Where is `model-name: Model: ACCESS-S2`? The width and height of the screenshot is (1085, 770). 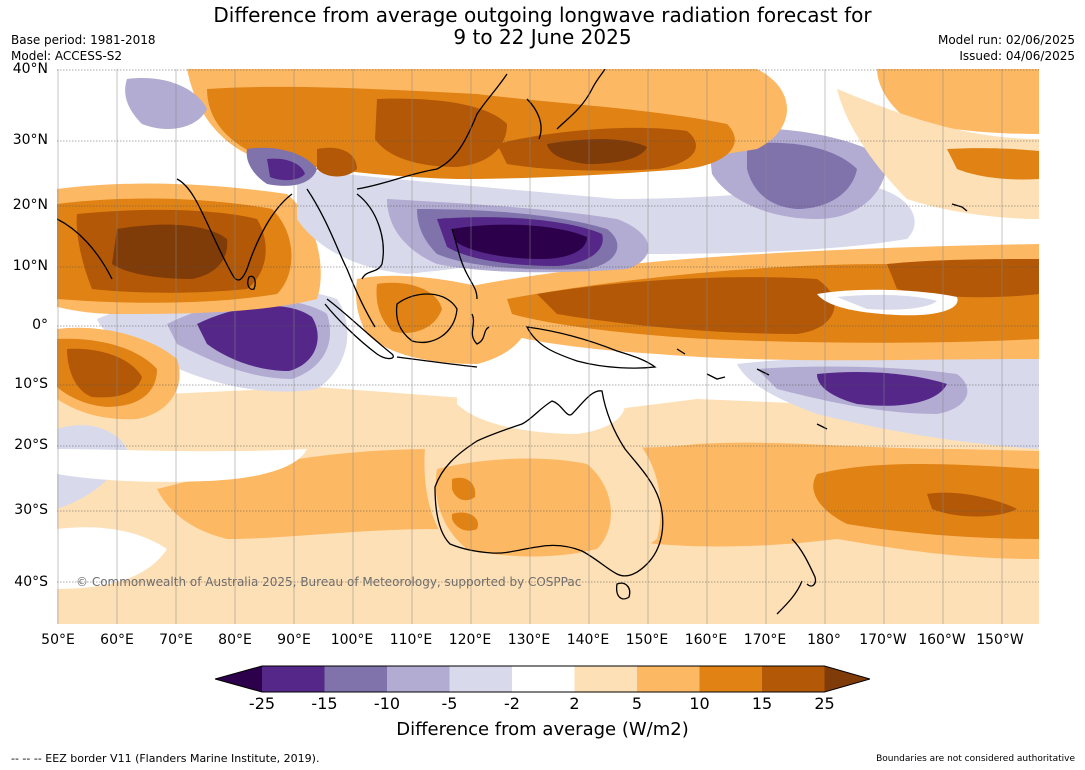
model-name: Model: ACCESS-S2 is located at coordinates (67, 56).